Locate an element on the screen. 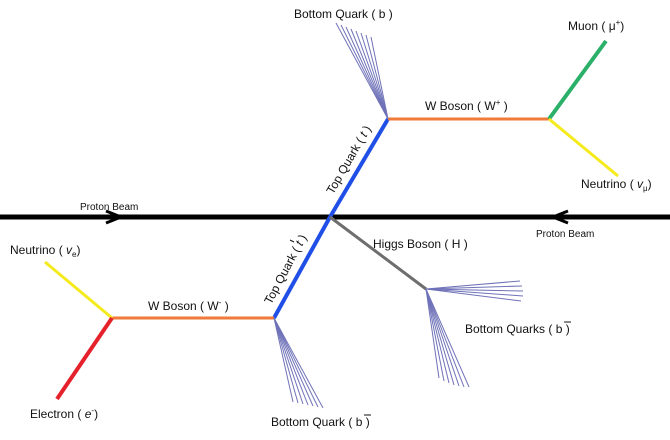 Image resolution: width=670 pixels, height=440 pixels. beam-arrow-left-icon is located at coordinates (558, 217).